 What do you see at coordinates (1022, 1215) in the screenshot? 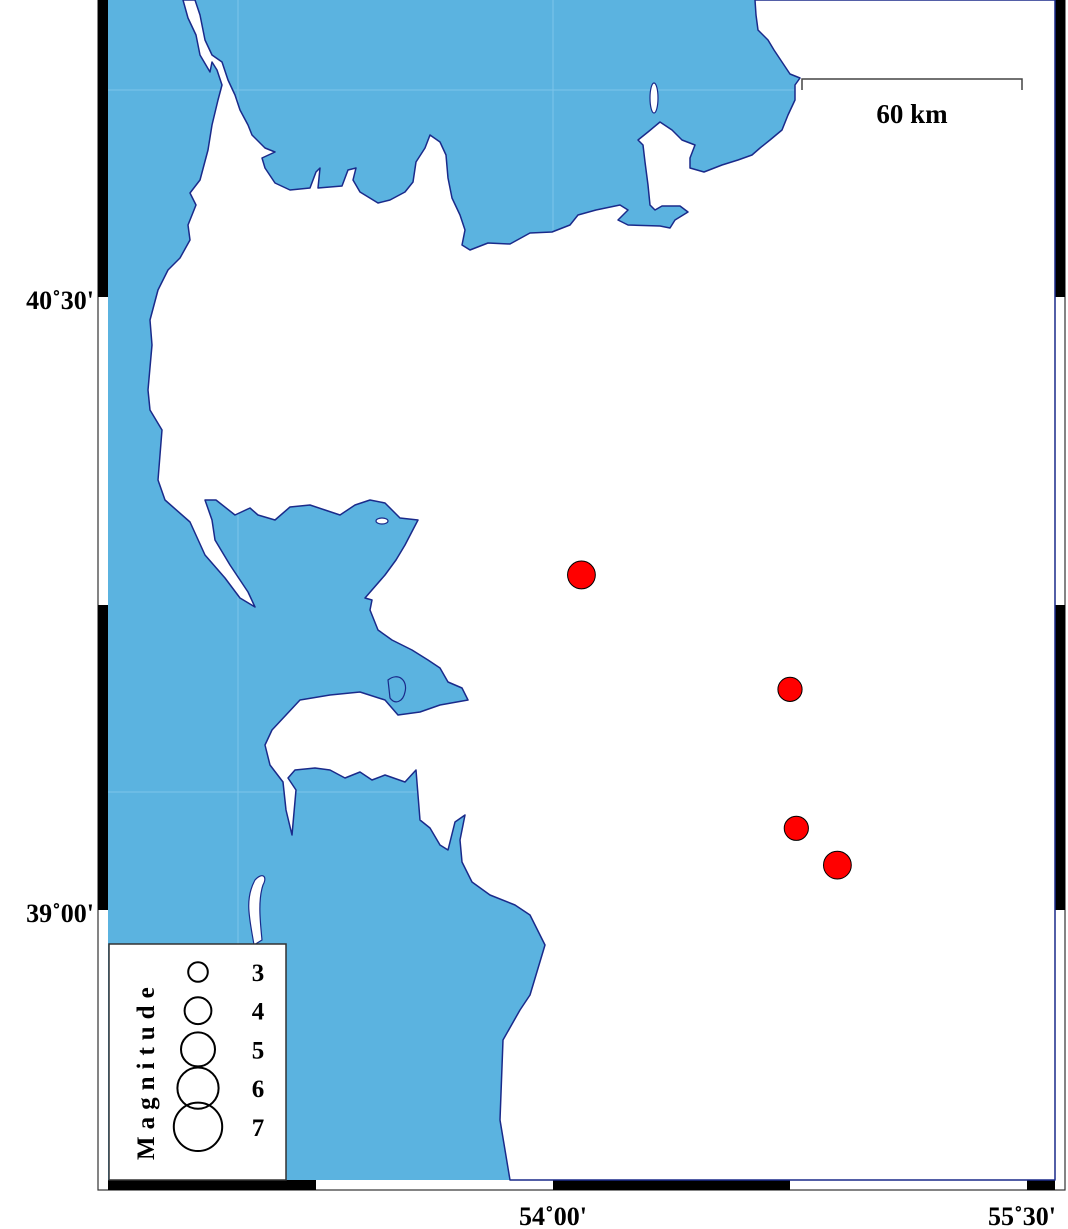
I see `lon-label: 55˚30'` at bounding box center [1022, 1215].